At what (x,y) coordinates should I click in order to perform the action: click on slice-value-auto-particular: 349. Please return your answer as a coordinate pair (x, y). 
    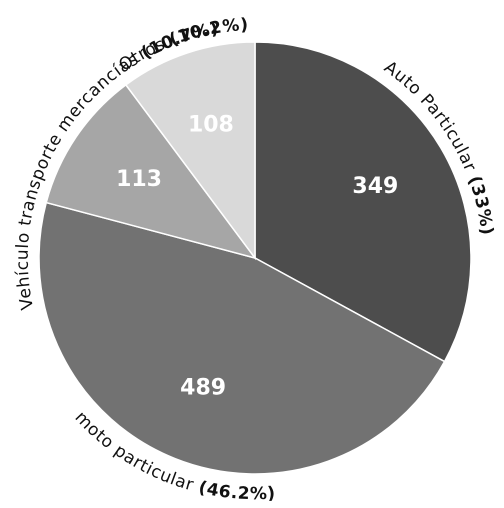
    Looking at the image, I should click on (375, 186).